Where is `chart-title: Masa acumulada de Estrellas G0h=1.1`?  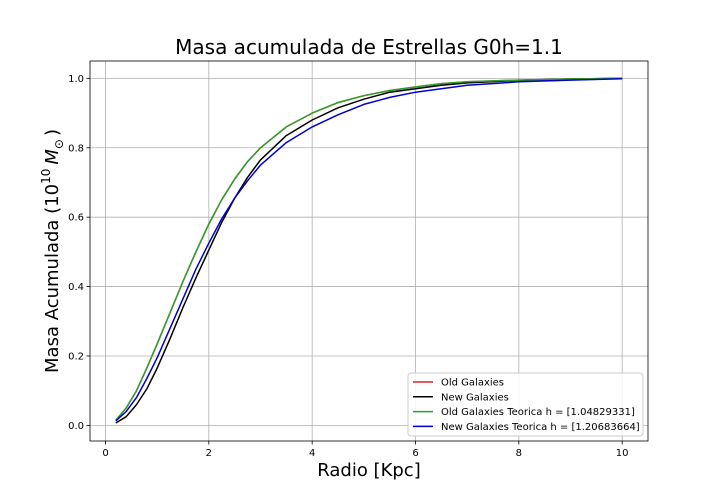 chart-title: Masa acumulada de Estrellas G0h=1.1 is located at coordinates (369, 47).